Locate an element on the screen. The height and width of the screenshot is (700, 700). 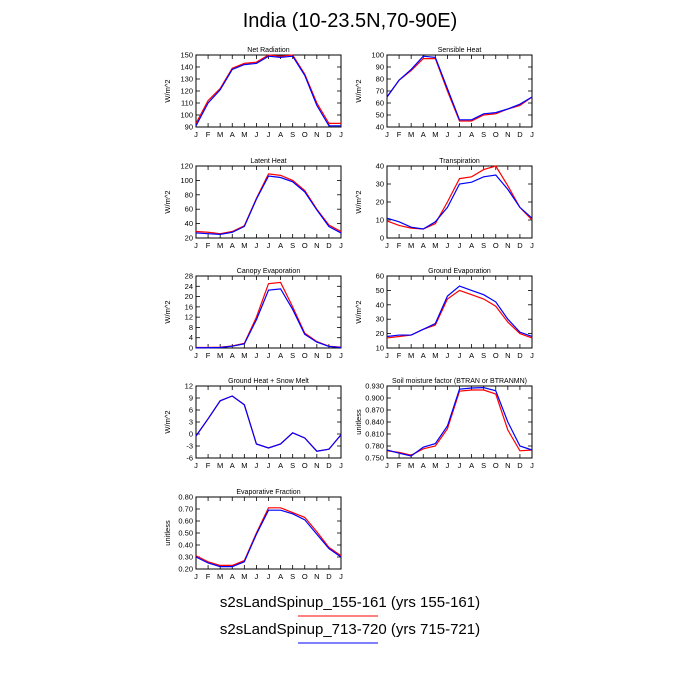
y-tick-label: 40 is located at coordinates (380, 166).